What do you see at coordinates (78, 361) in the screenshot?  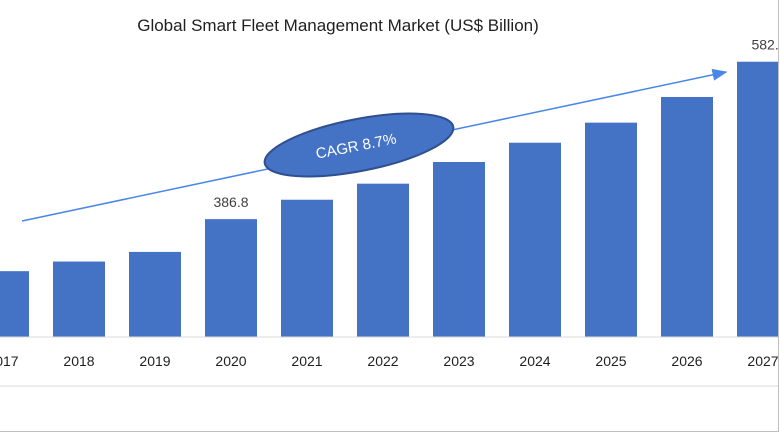 I see `x-tick-2018: 2018` at bounding box center [78, 361].